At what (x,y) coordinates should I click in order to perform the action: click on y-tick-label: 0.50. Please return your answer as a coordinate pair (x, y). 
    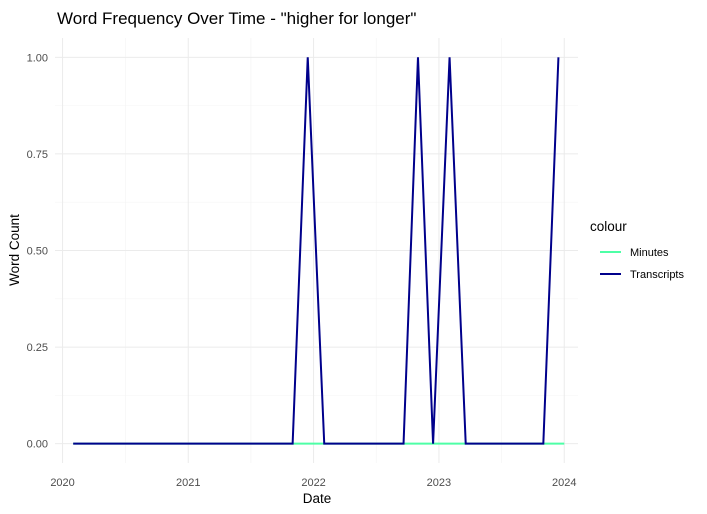
    Looking at the image, I should click on (37, 252).